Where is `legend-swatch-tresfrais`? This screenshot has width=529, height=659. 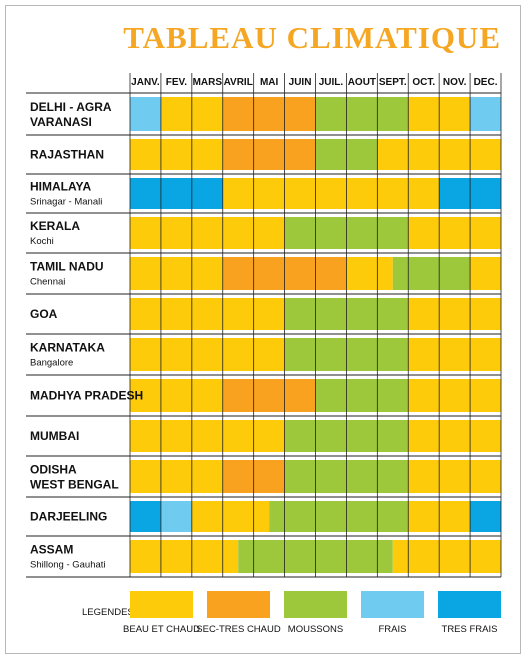 legend-swatch-tresfrais is located at coordinates (469, 604).